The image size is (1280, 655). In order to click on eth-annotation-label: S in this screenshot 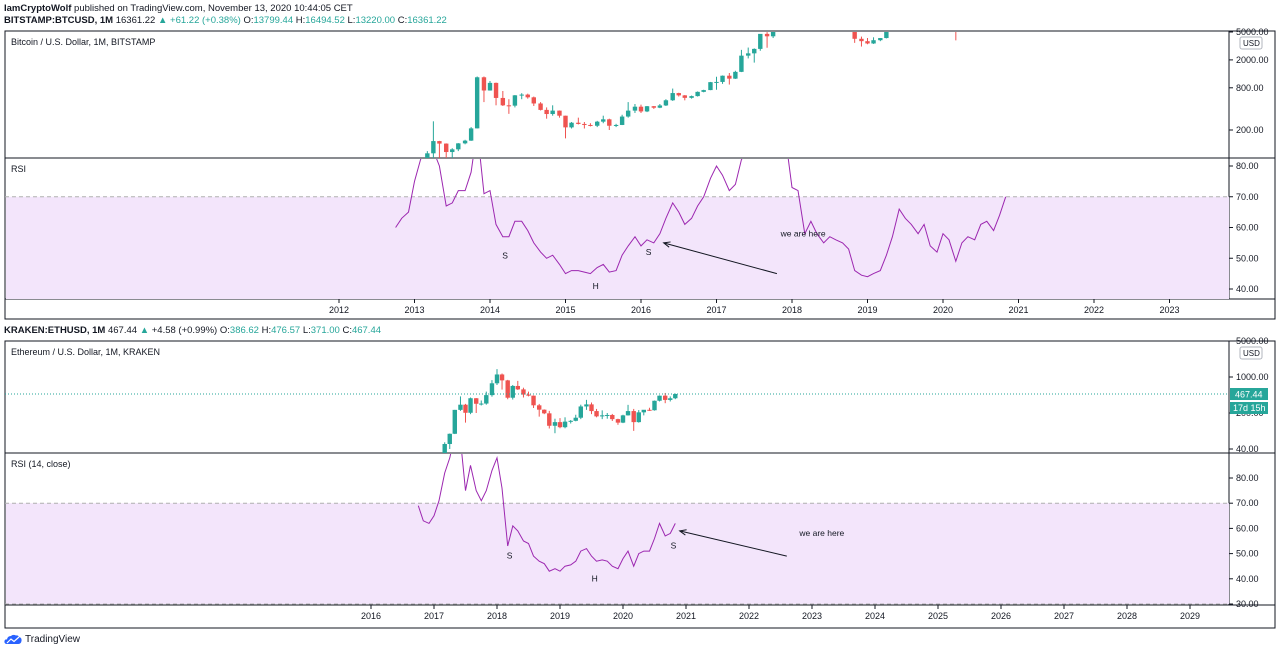, I will do `click(674, 546)`.